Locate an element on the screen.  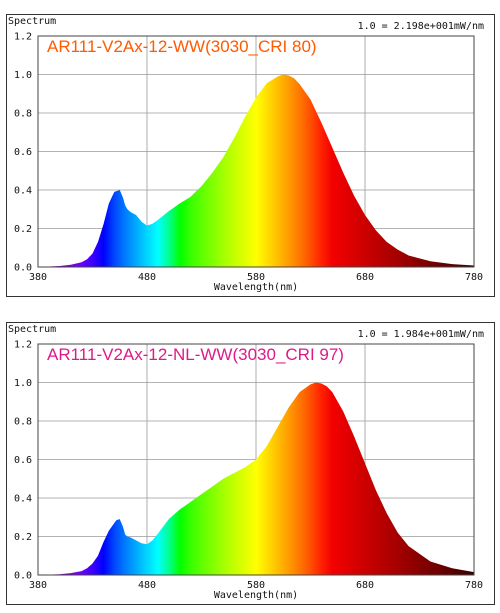
chart-title: AR111-V2Ax-12-WW(3030_CRI 80) is located at coordinates (182, 46).